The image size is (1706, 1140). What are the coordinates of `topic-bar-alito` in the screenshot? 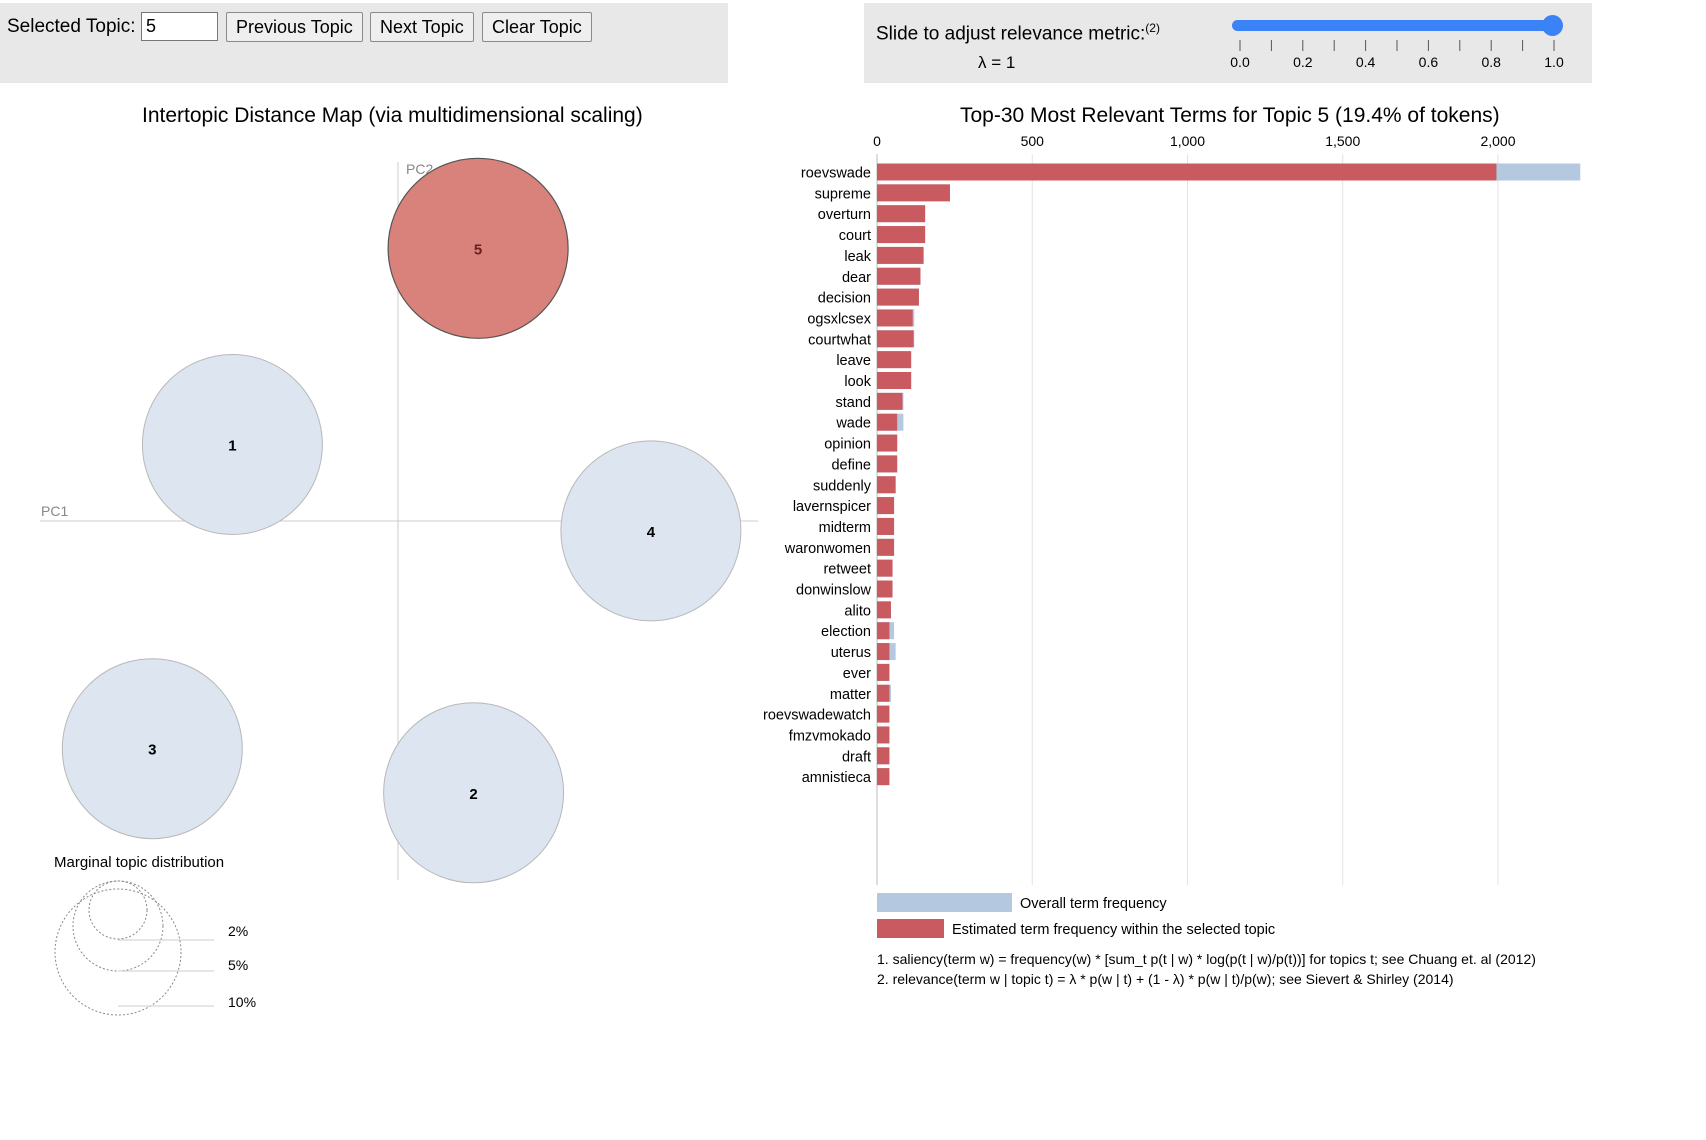 It's located at (884, 610).